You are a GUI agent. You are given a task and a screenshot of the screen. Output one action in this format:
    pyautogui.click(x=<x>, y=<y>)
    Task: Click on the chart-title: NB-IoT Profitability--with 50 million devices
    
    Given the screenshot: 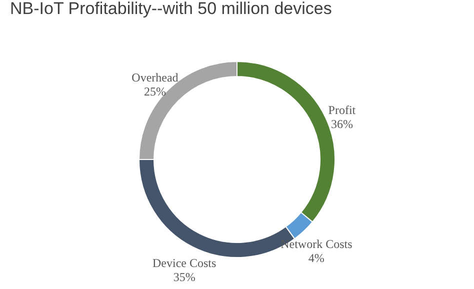 What is the action you would take?
    pyautogui.click(x=171, y=9)
    